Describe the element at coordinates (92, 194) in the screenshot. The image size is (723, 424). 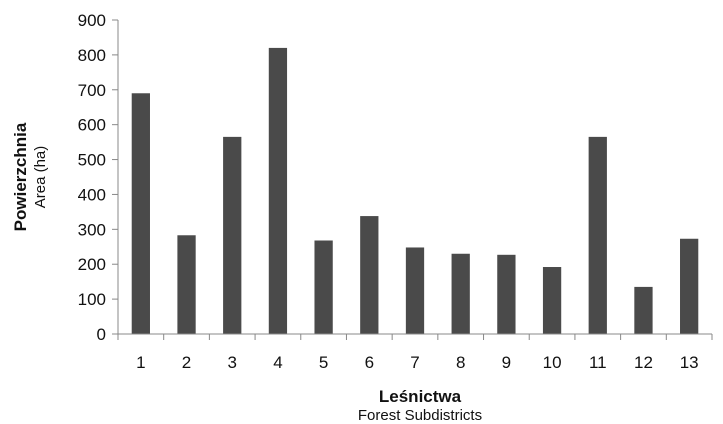
I see `y-tick-label: 400` at that location.